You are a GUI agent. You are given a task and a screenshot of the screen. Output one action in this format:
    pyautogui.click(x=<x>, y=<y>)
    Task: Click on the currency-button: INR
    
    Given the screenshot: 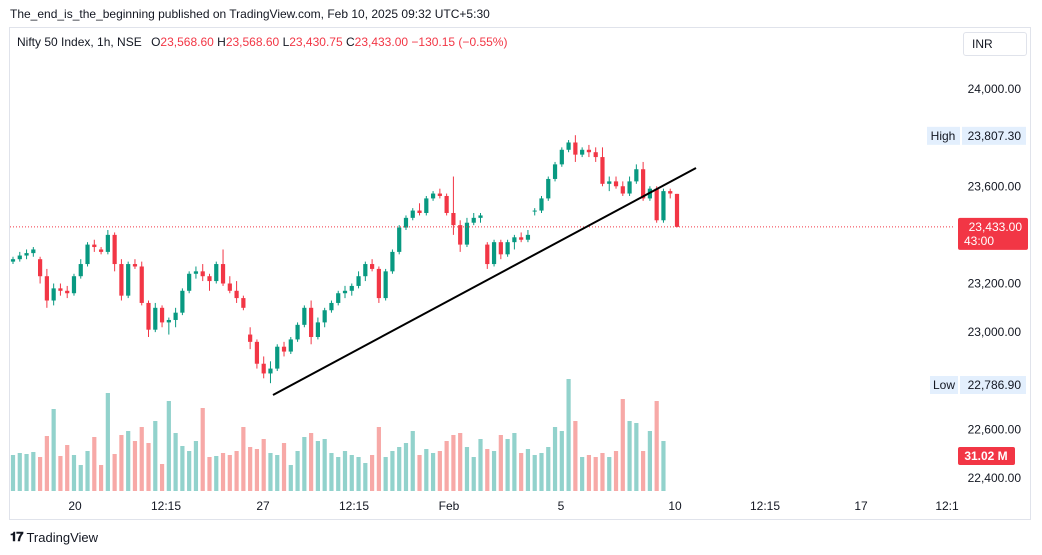 What is the action you would take?
    pyautogui.click(x=995, y=44)
    